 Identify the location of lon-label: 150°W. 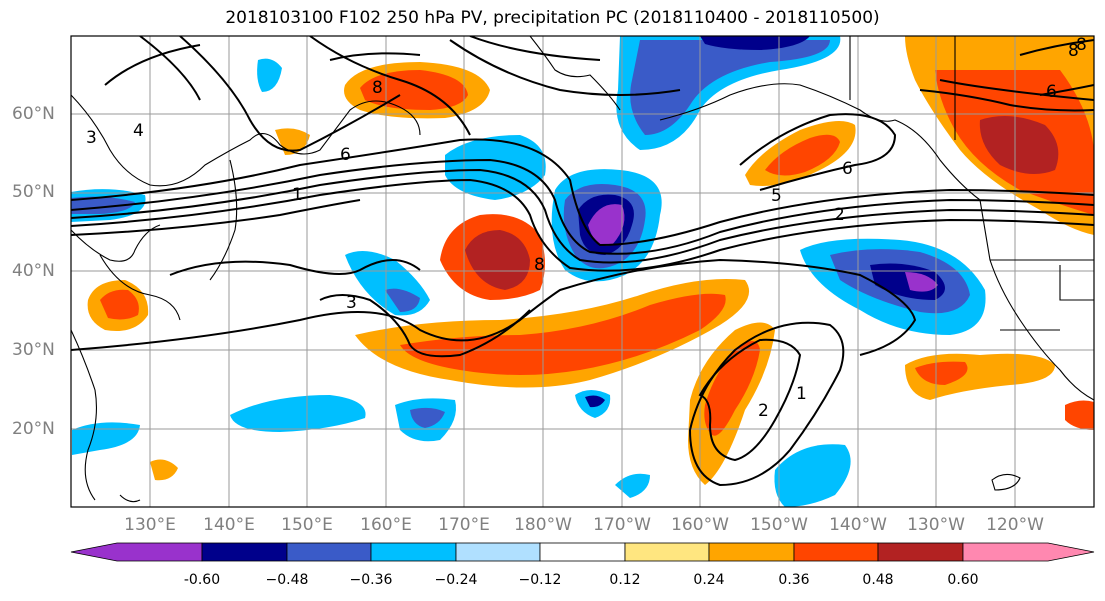
(779, 525).